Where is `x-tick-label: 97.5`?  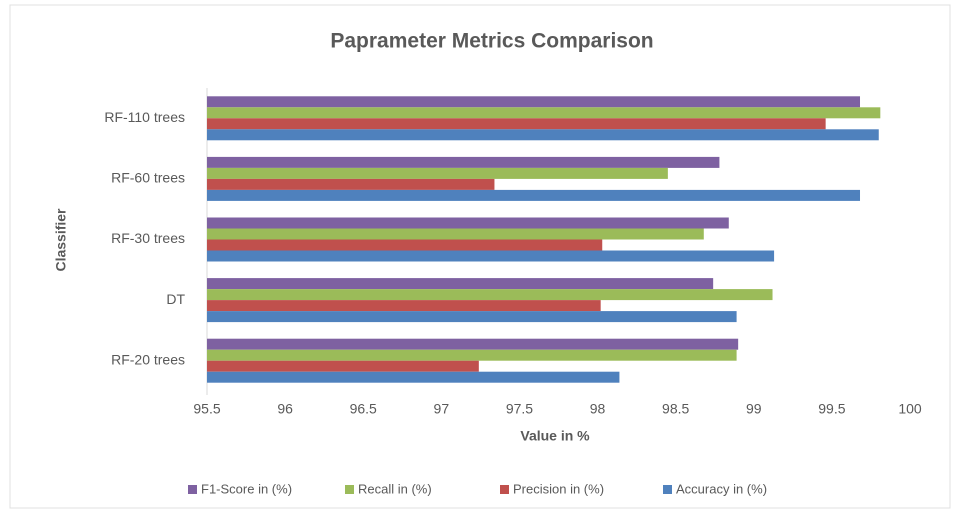
x-tick-label: 97.5 is located at coordinates (519, 409).